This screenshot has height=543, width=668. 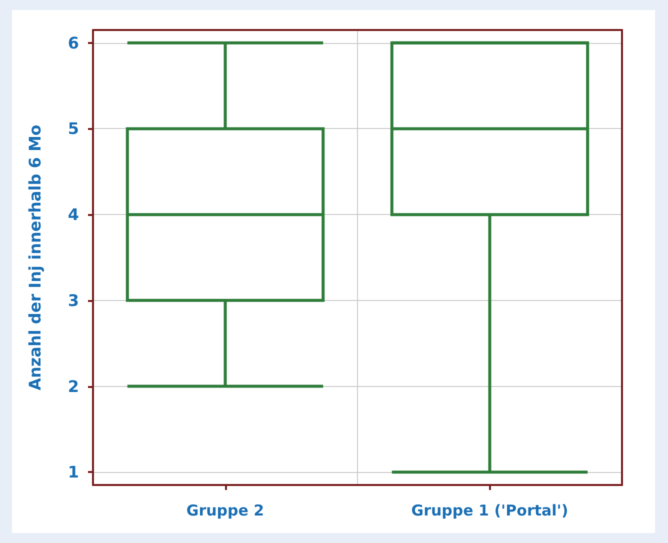 I want to click on x-tick-label: Gruppe 1 ('Portal'), so click(x=489, y=511).